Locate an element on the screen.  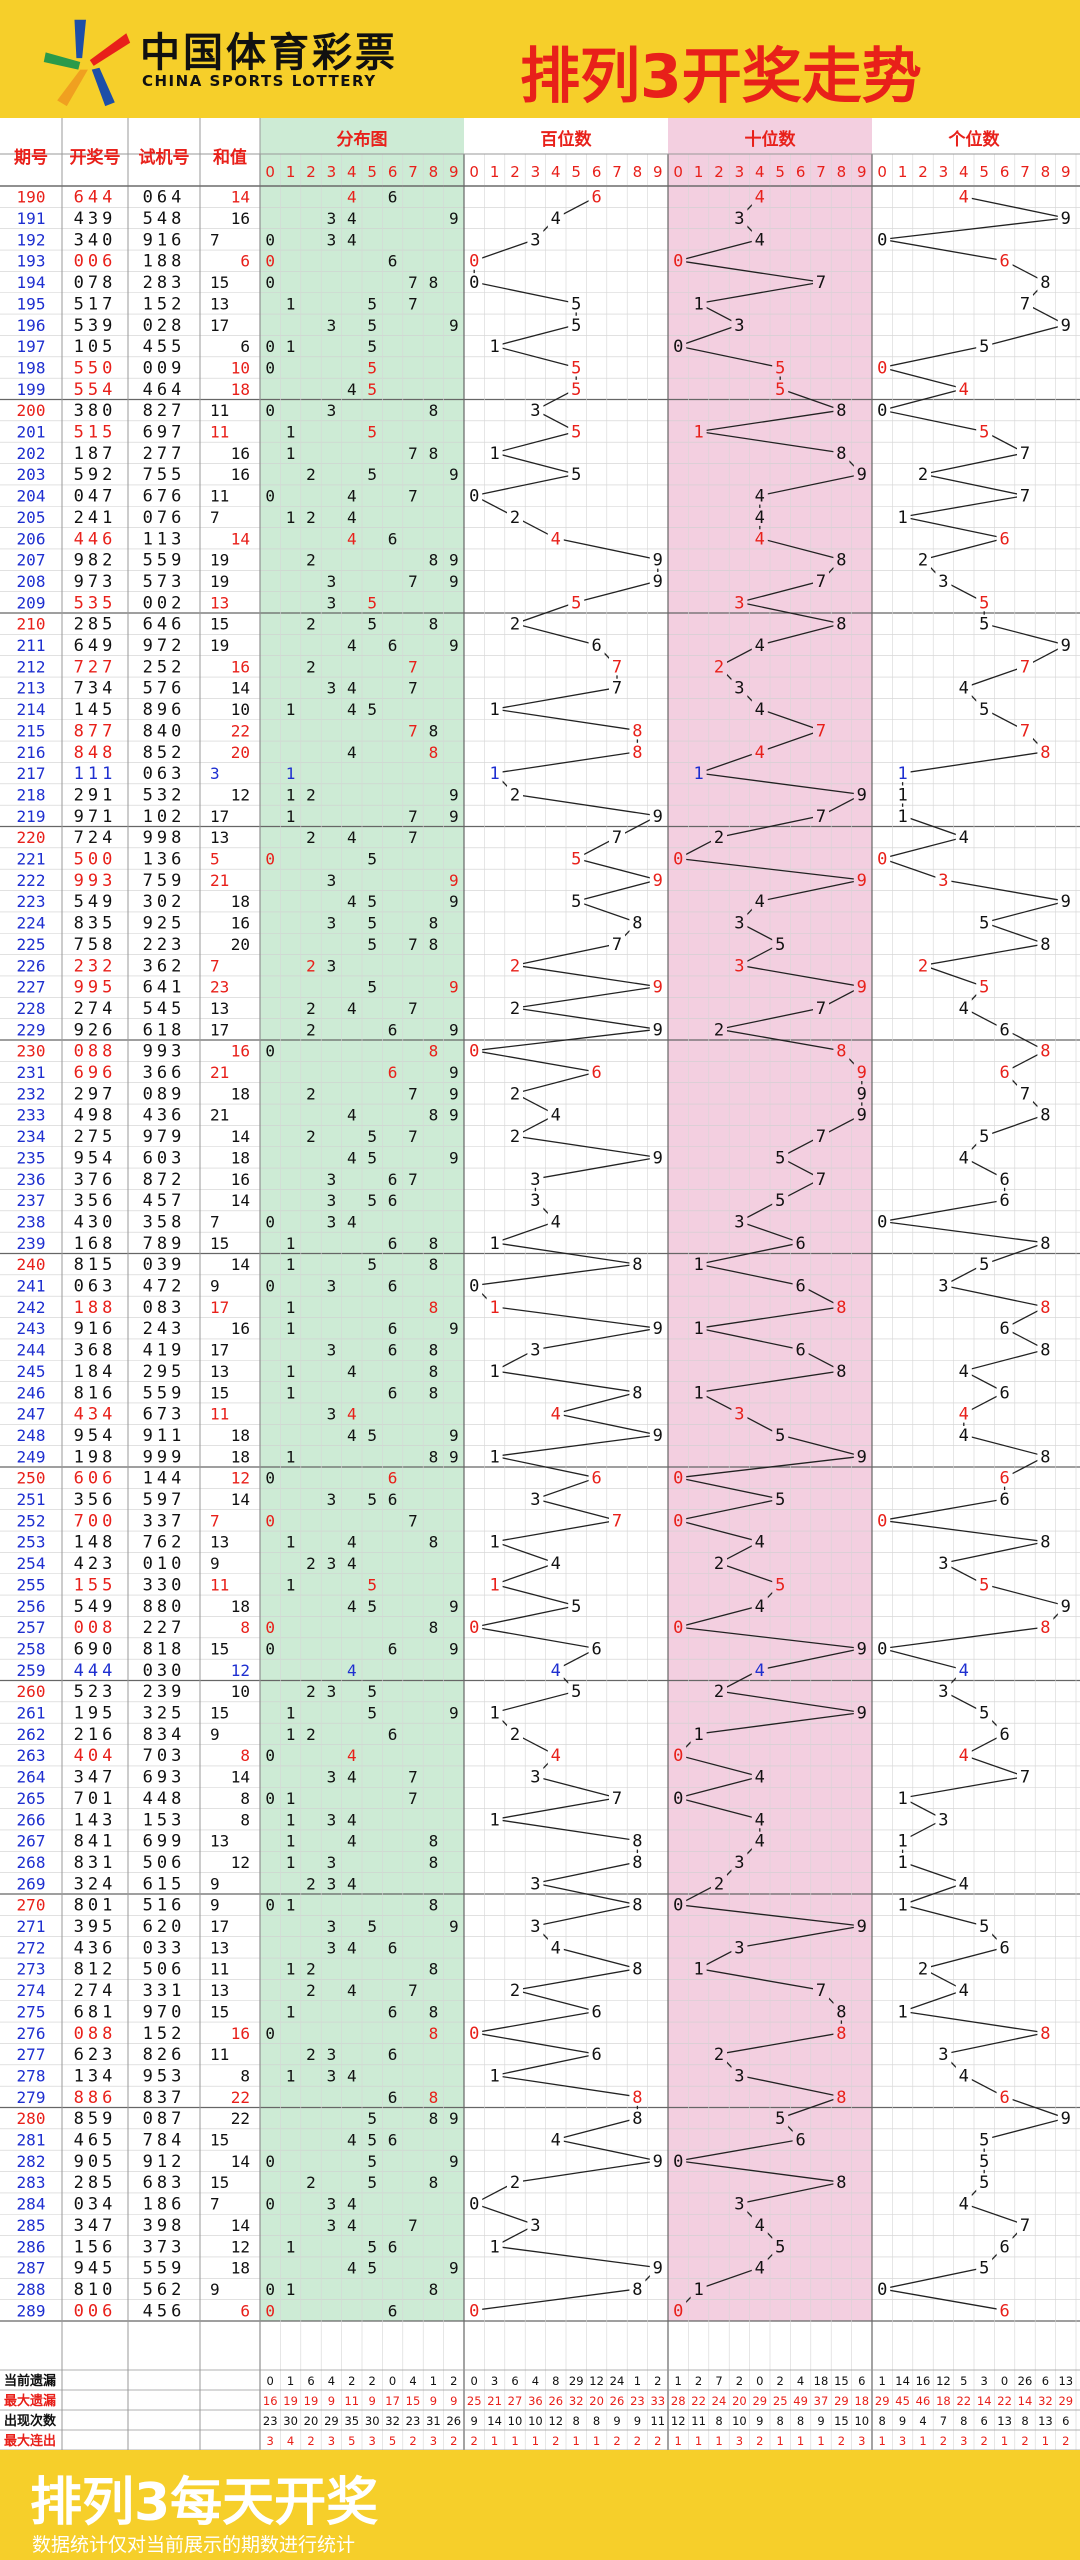
distribution-digit: 8 is located at coordinates (434, 560).